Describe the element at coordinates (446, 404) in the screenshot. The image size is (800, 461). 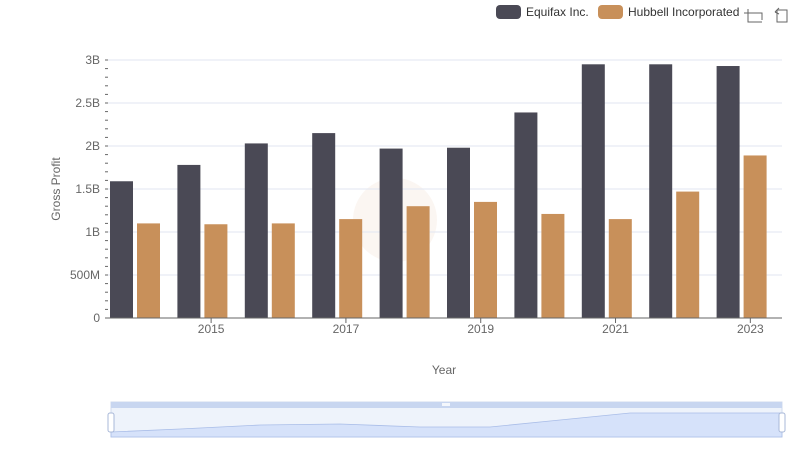
I see `slider-grip` at that location.